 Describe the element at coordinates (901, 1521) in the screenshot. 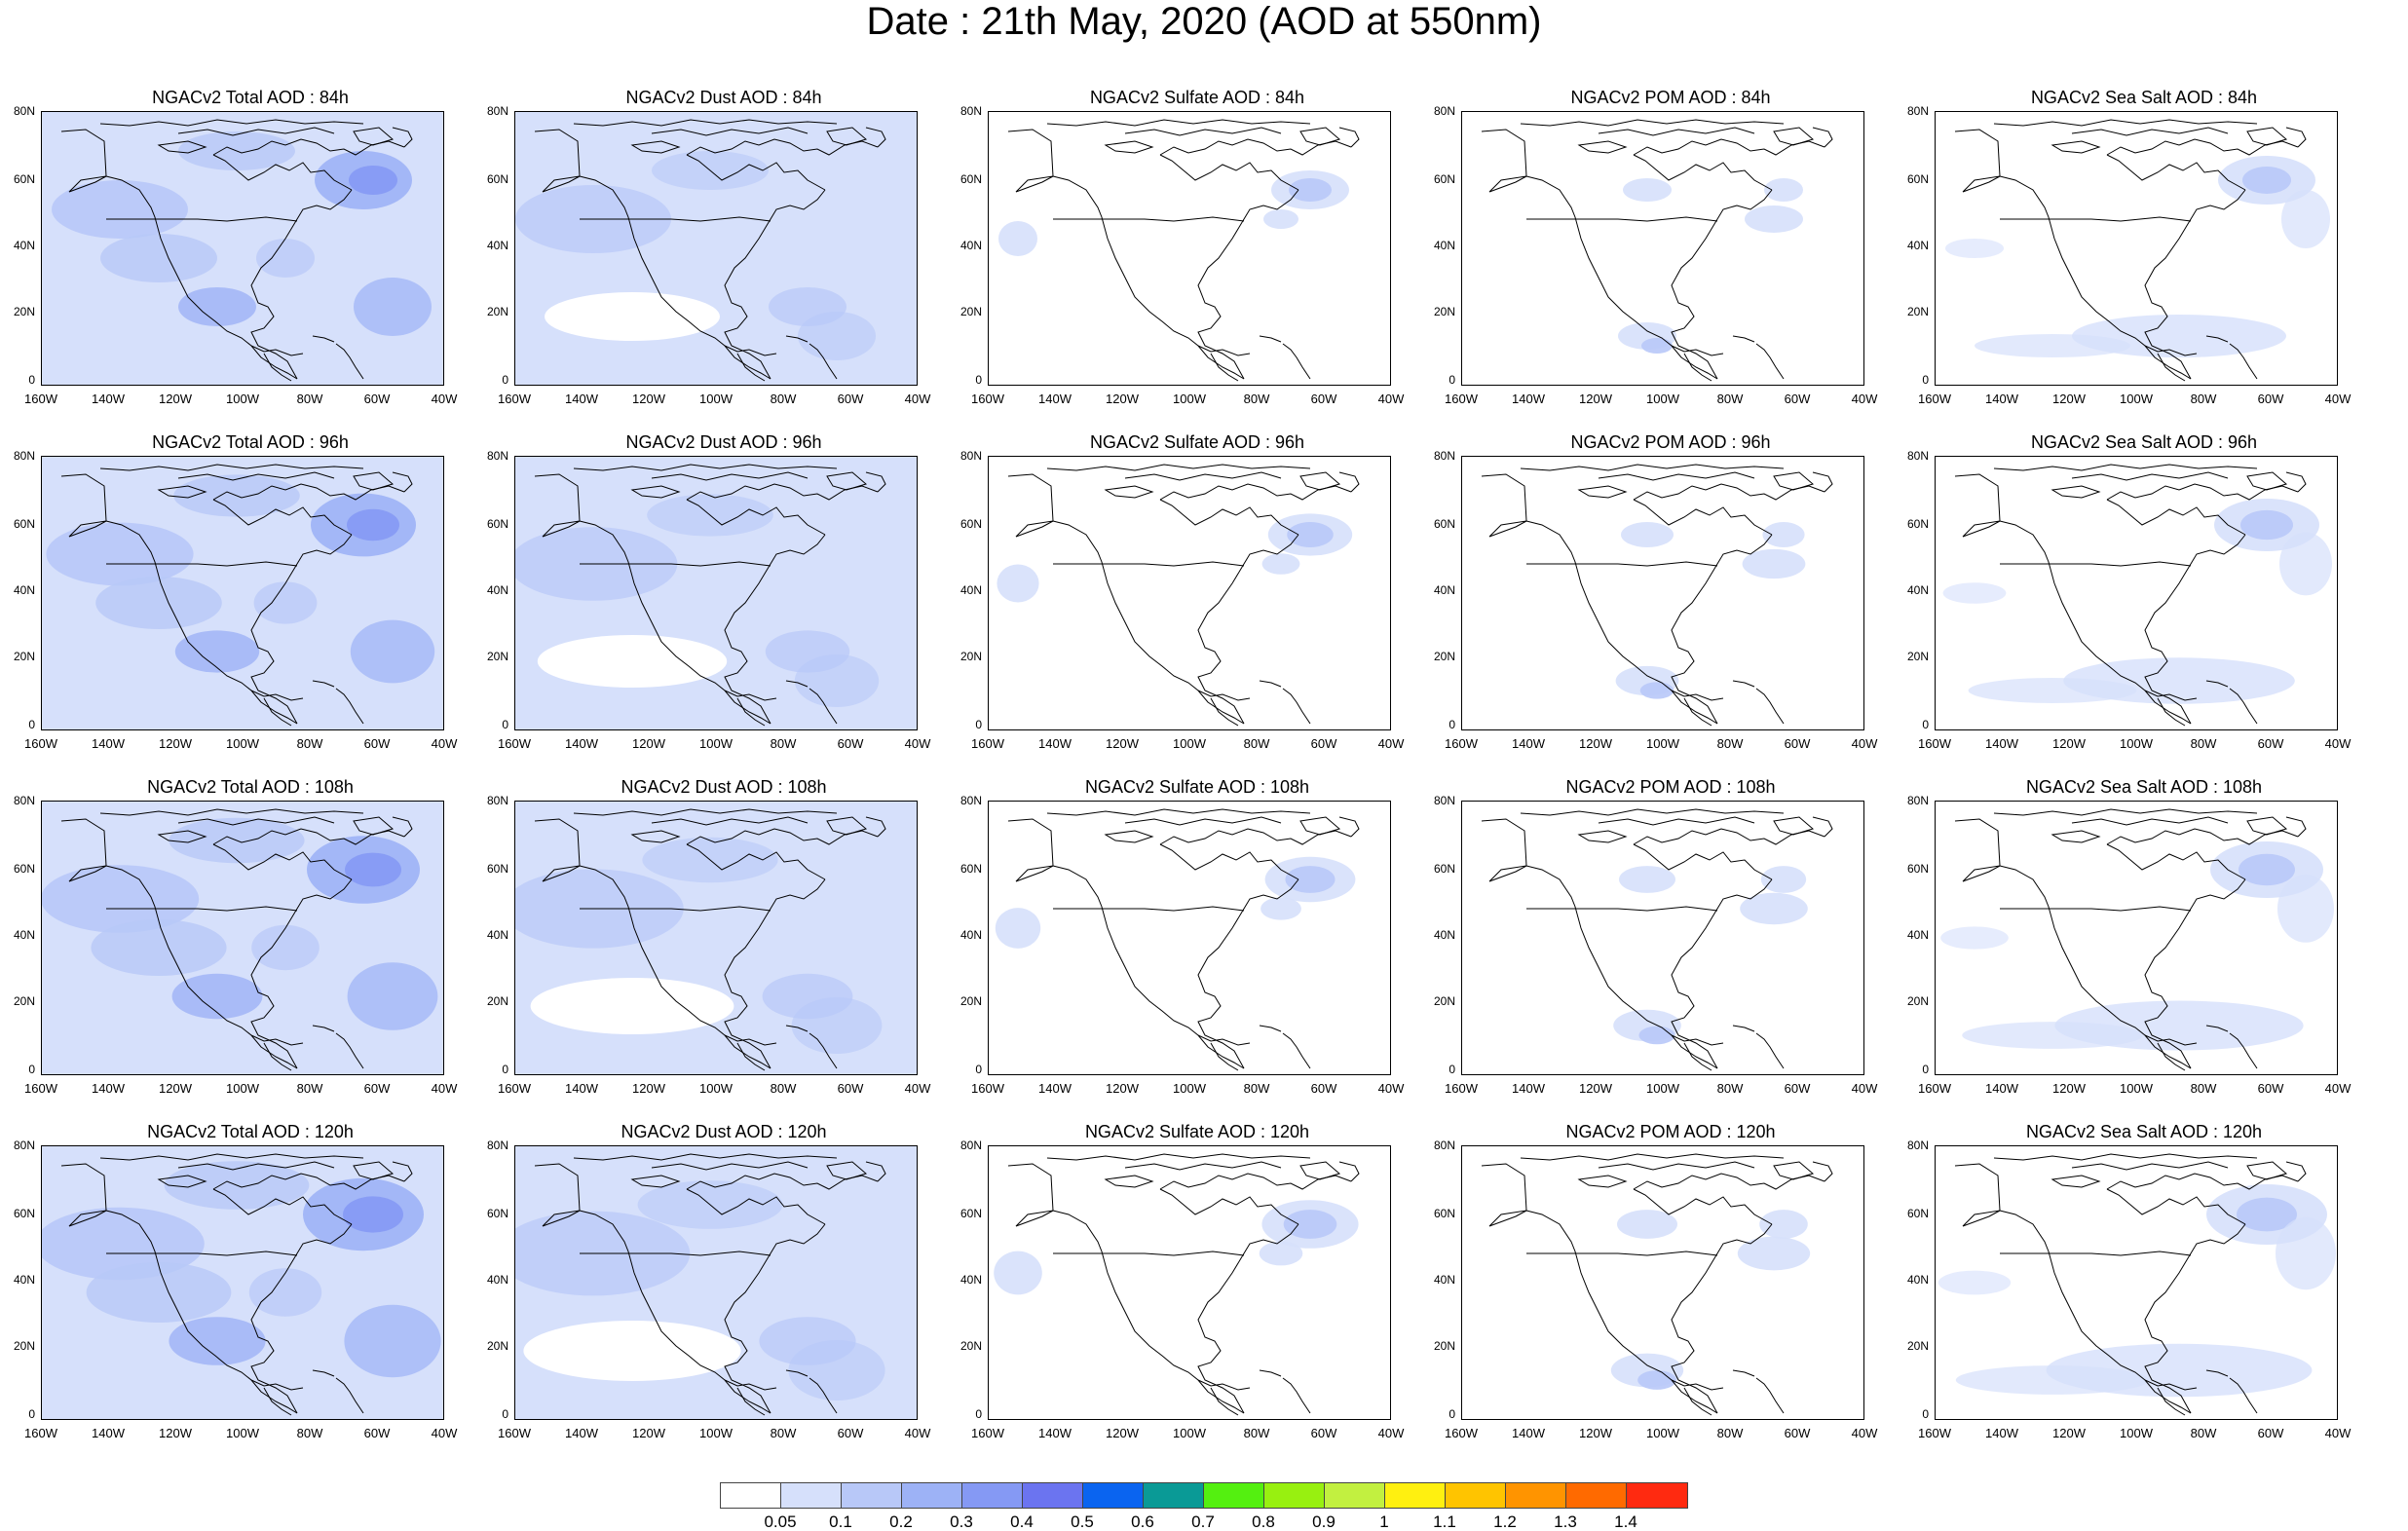

I see `colorbar-tick-label: 0.2` at that location.